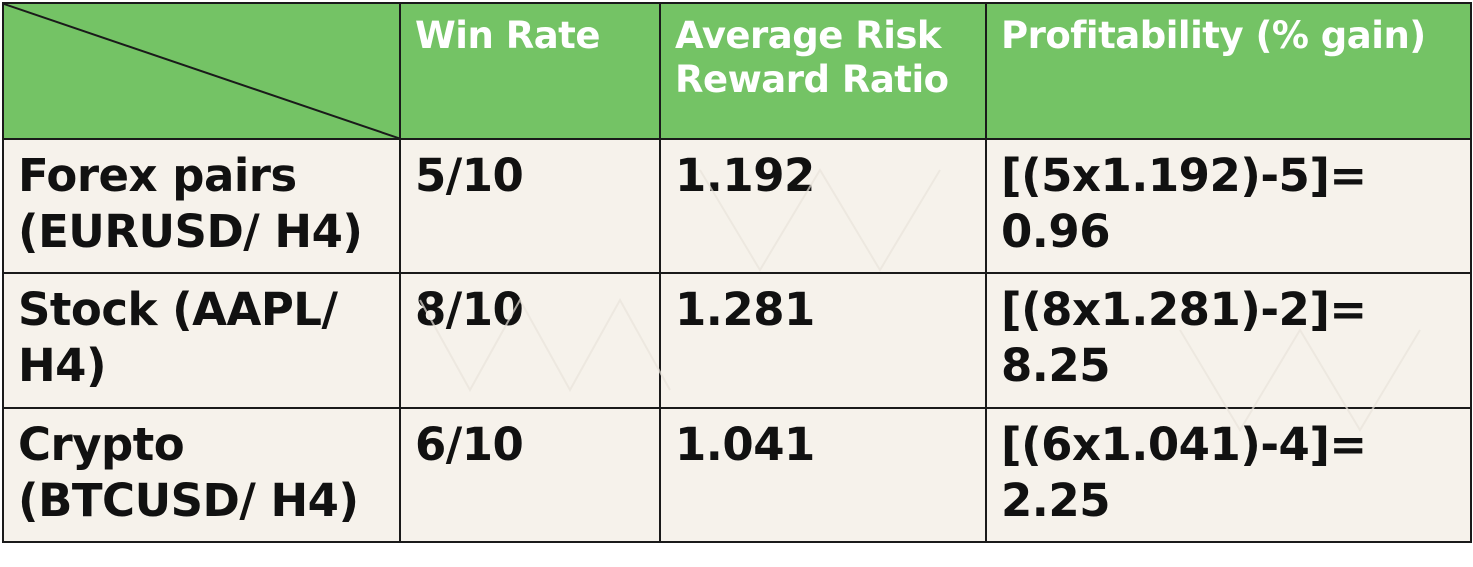  I want to click on row-label: Stock (AAPL/ H4), so click(178, 338).